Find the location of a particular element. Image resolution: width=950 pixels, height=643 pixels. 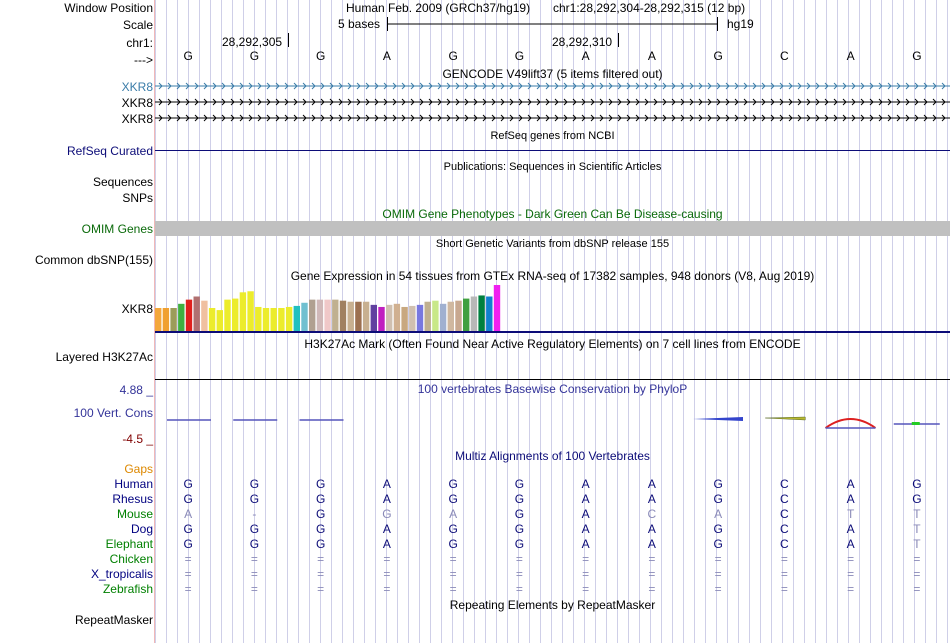

refseq-gene-line is located at coordinates (552, 150).